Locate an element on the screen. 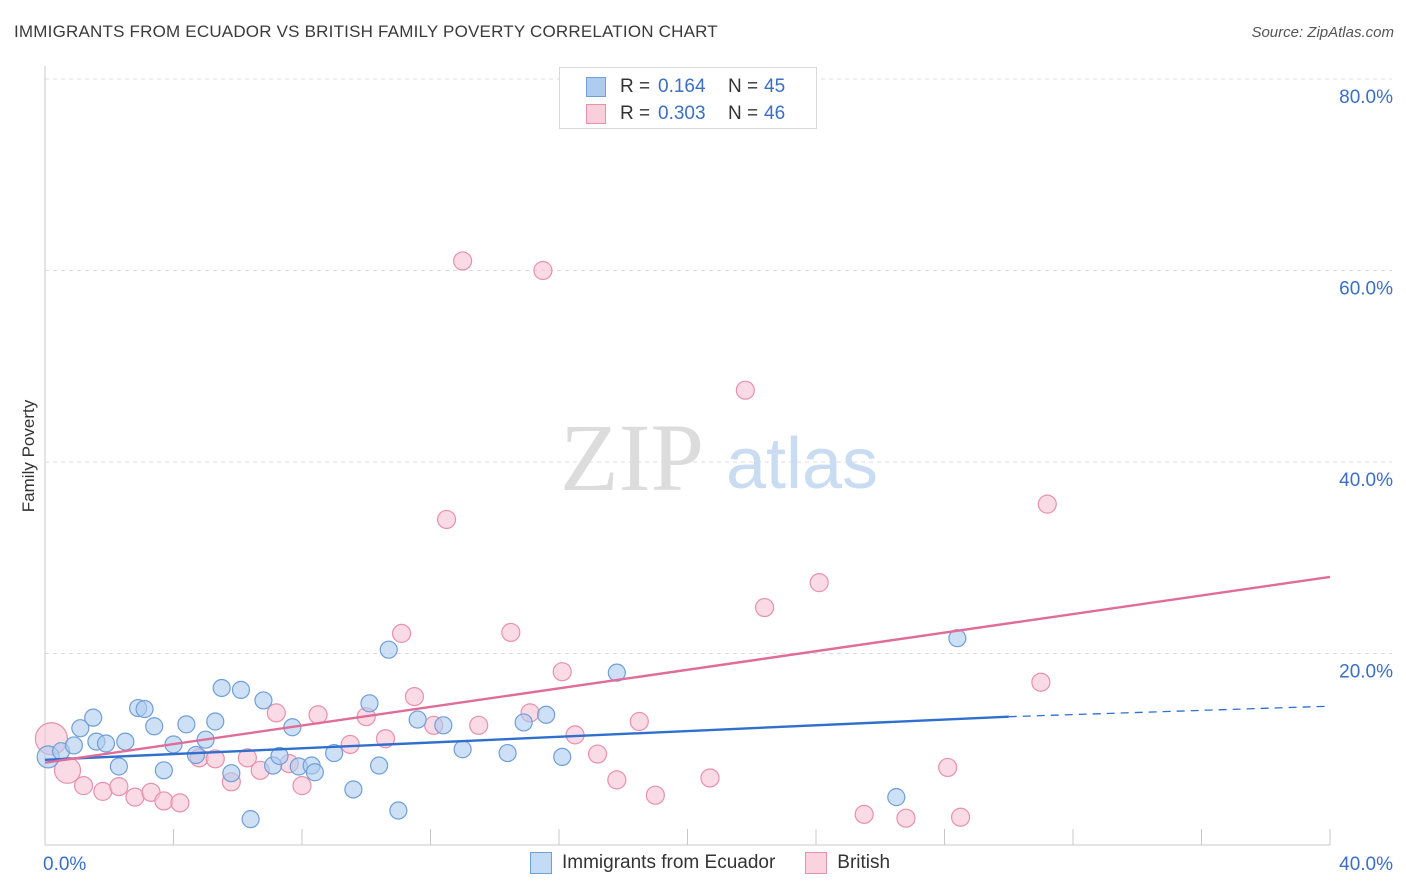 Image resolution: width=1406 pixels, height=892 pixels. x-tick-label: 0.0% is located at coordinates (64, 864).